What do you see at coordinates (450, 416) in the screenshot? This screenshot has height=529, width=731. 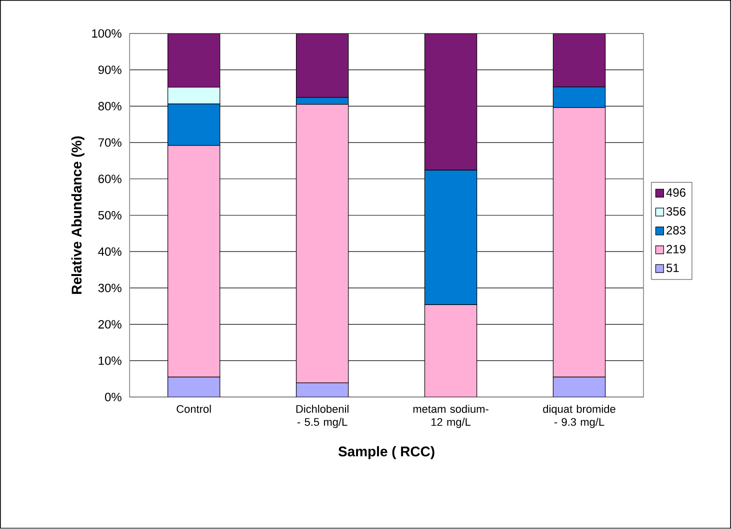 I see `x-tick-label: metam sodium-12 mg/L` at bounding box center [450, 416].